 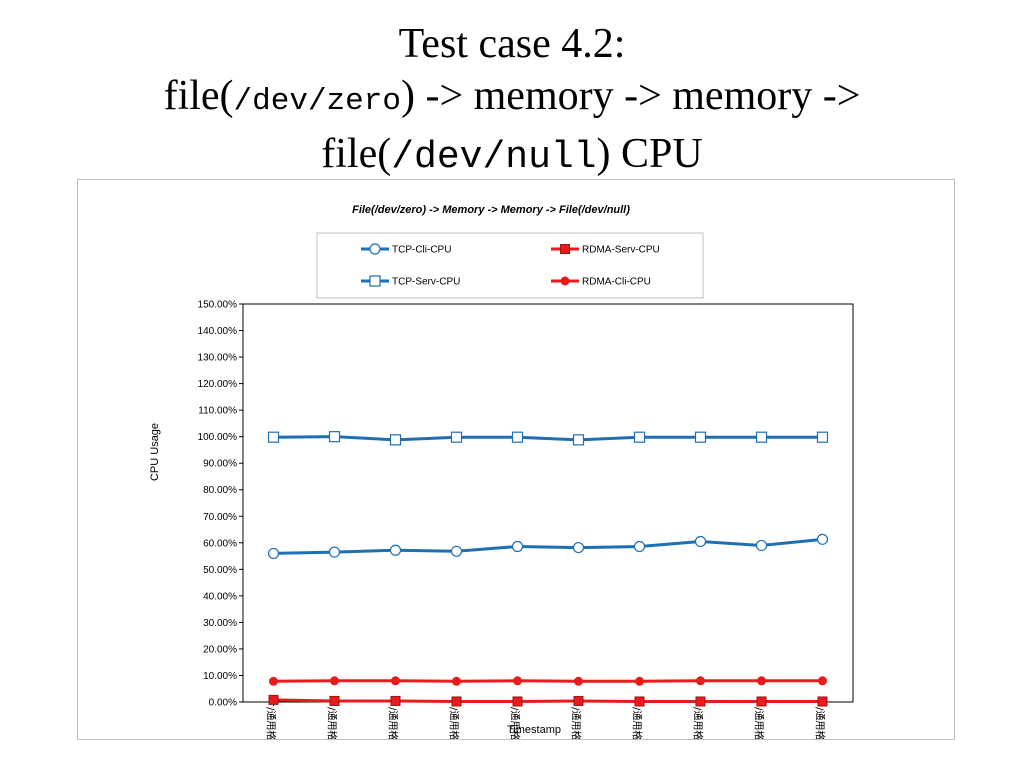 I want to click on legend-label: TCP-Serv-CPU, so click(x=426, y=282).